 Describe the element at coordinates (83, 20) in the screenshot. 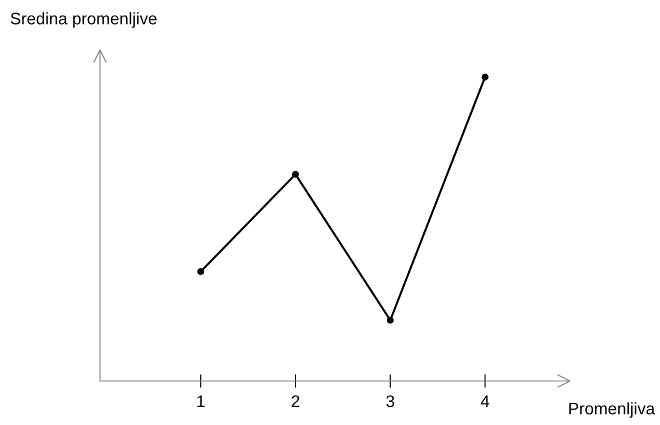

I see `y-axis-title: Sredina promenljive` at that location.